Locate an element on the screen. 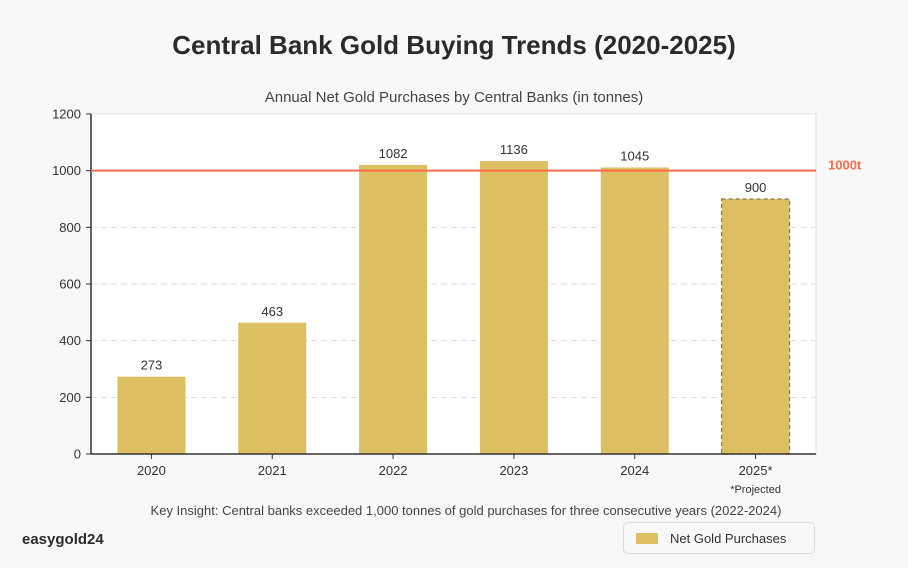  data-label: 1045 is located at coordinates (634, 155).